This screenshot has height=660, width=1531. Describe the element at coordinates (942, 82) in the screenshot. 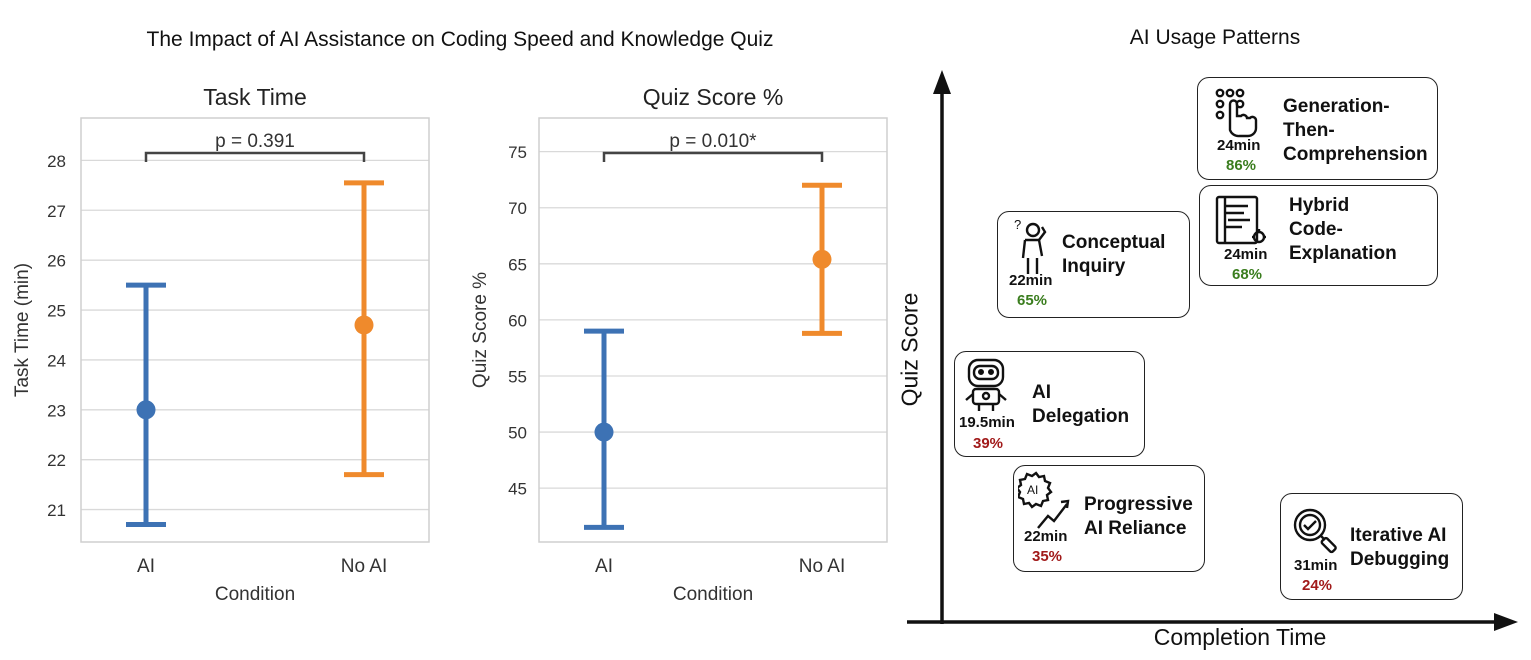

I see `patterns-y-axis-arrow` at that location.